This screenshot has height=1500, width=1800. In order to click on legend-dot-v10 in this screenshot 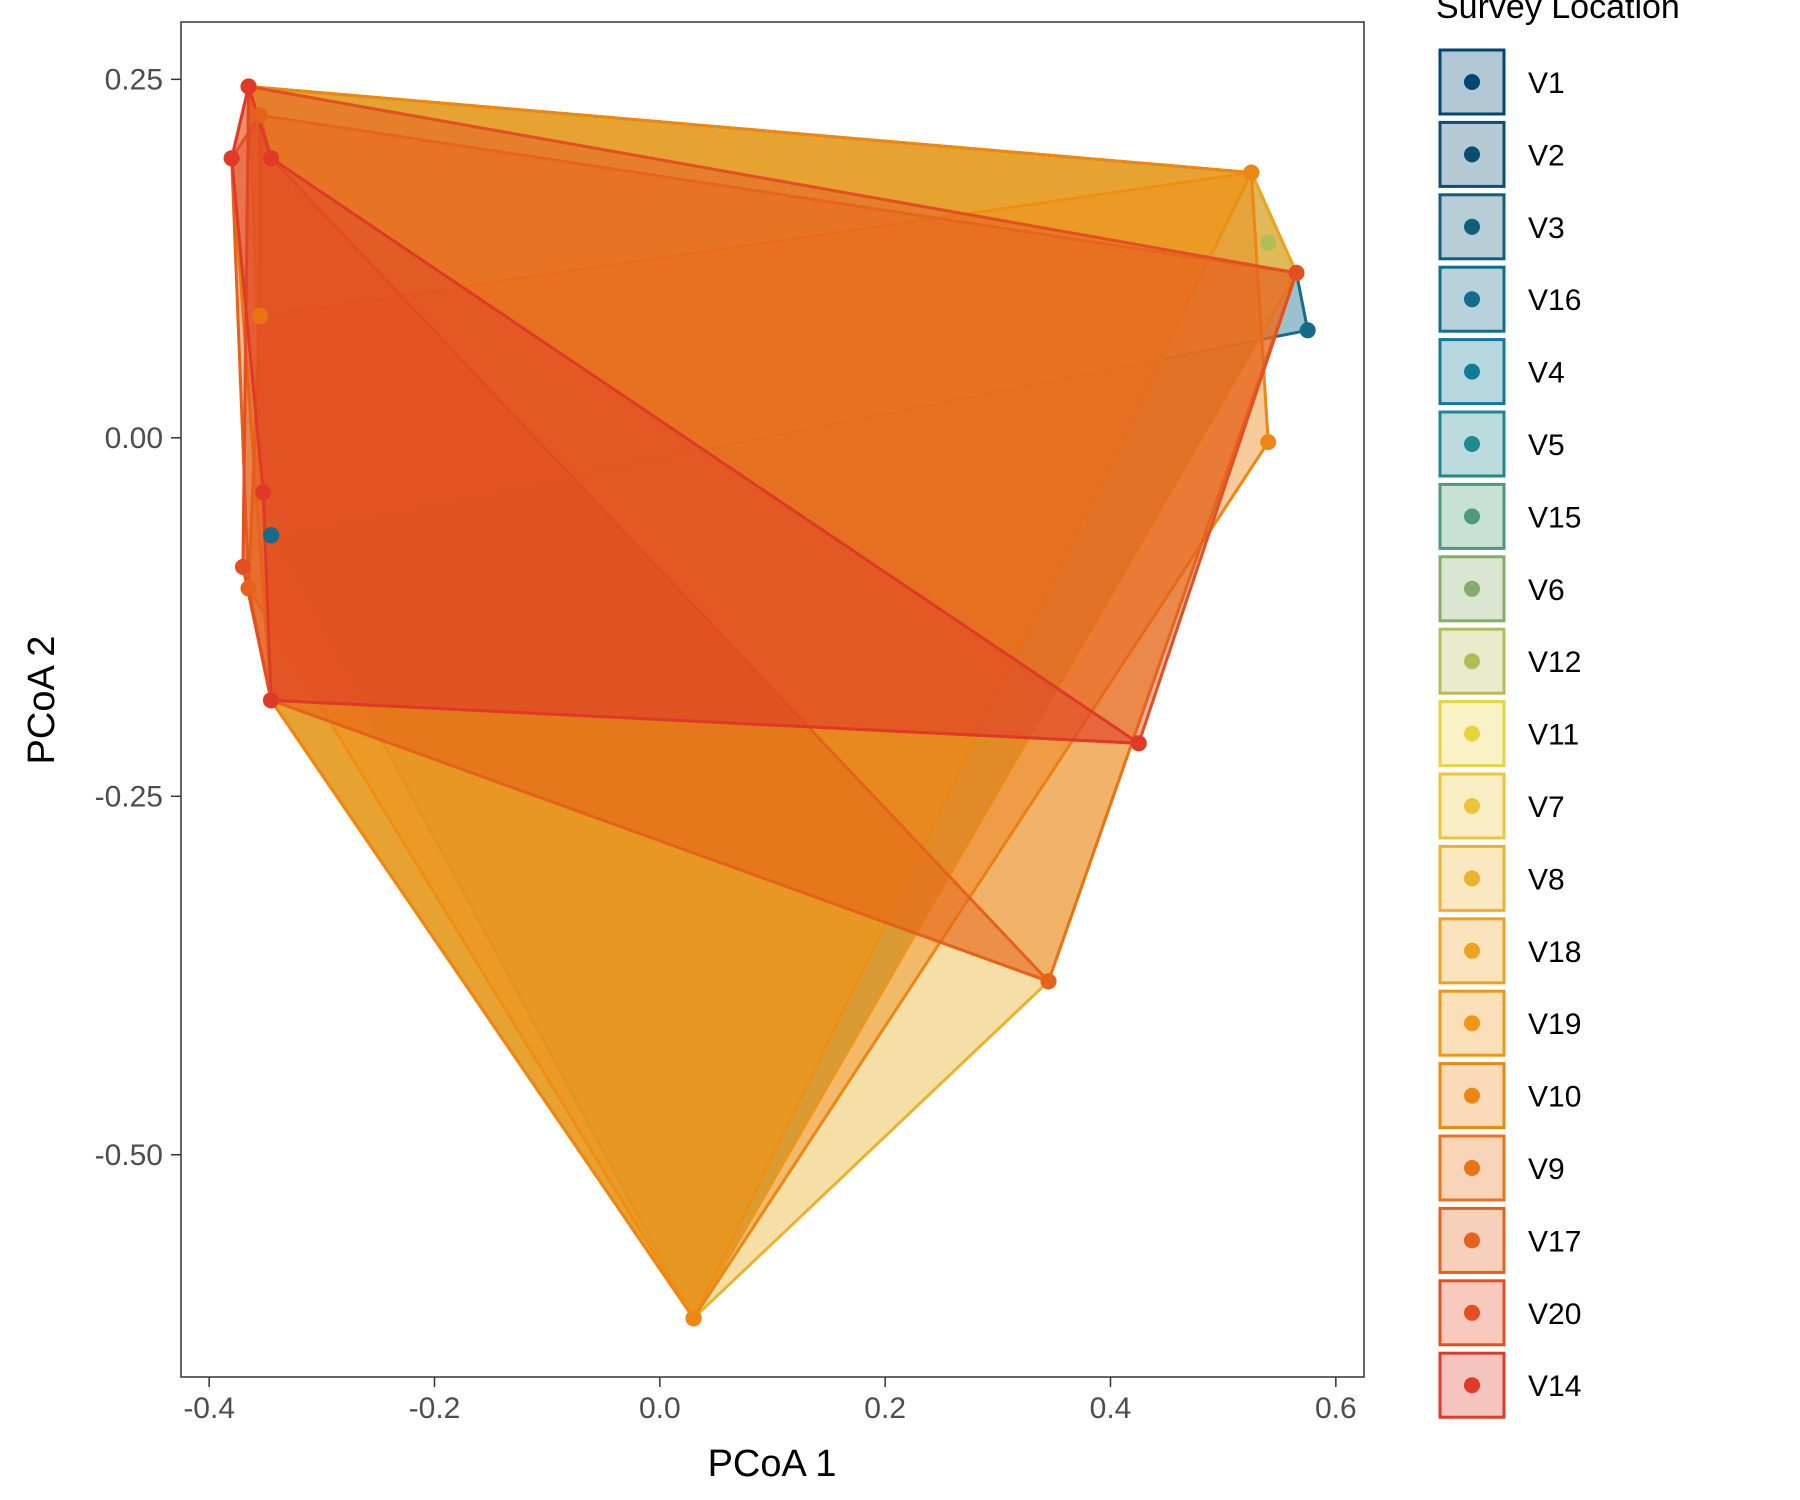, I will do `click(1472, 1095)`.